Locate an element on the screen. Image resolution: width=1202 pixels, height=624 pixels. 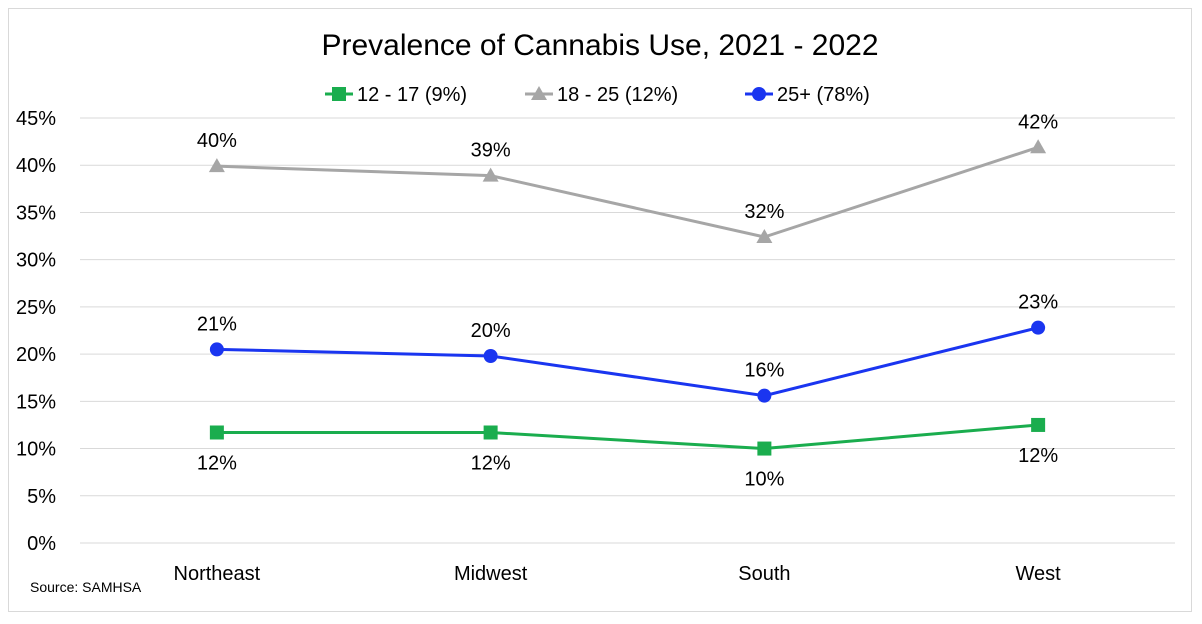
data-label: 10% is located at coordinates (764, 480).